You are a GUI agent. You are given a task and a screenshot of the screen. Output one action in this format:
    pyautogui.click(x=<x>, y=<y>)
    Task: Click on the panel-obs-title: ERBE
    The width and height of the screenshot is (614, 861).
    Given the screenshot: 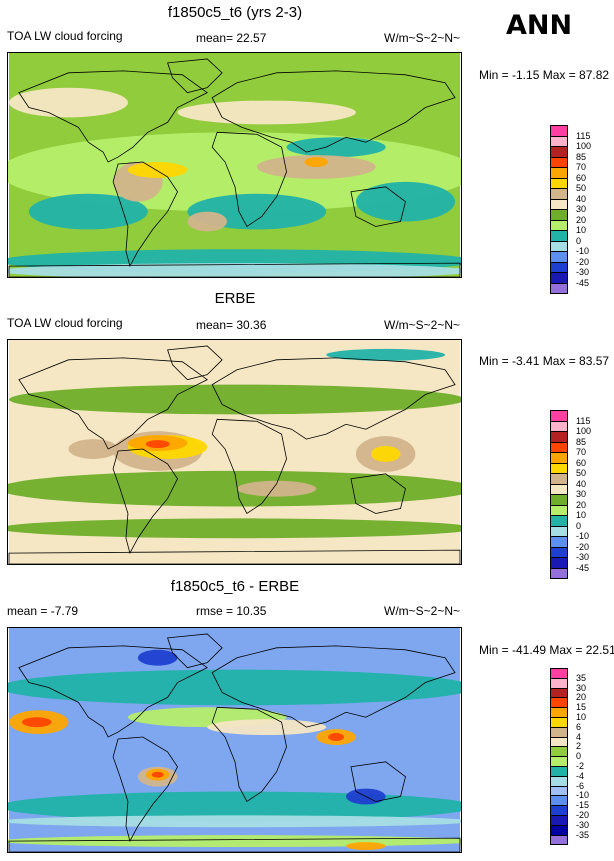 What is the action you would take?
    pyautogui.click(x=235, y=298)
    